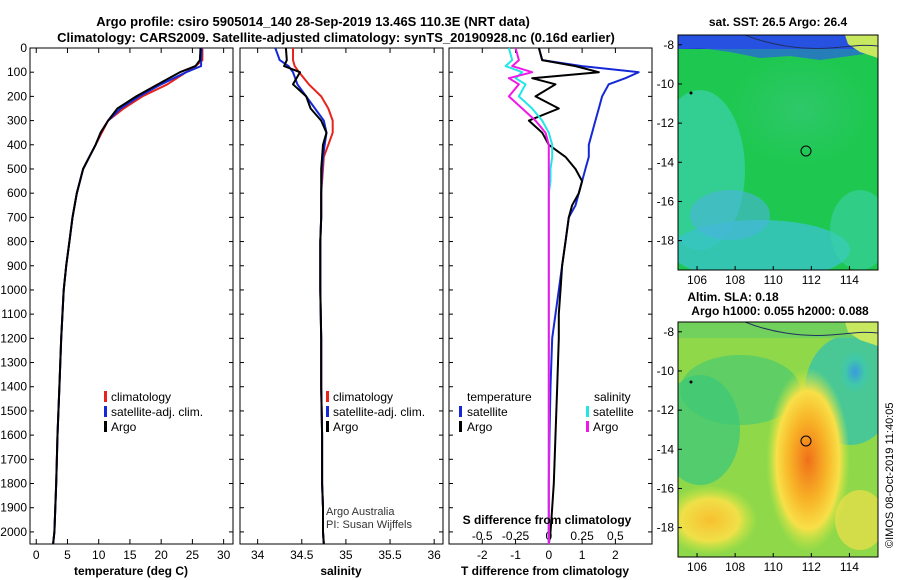  I want to click on y-tick-label: 600, so click(17, 193).